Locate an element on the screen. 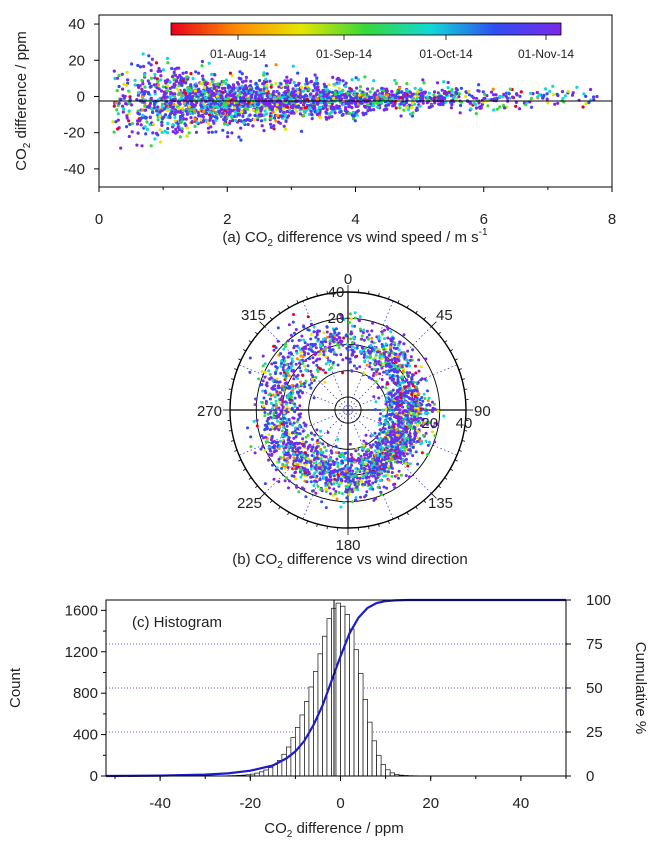  polar-ring is located at coordinates (348, 410).